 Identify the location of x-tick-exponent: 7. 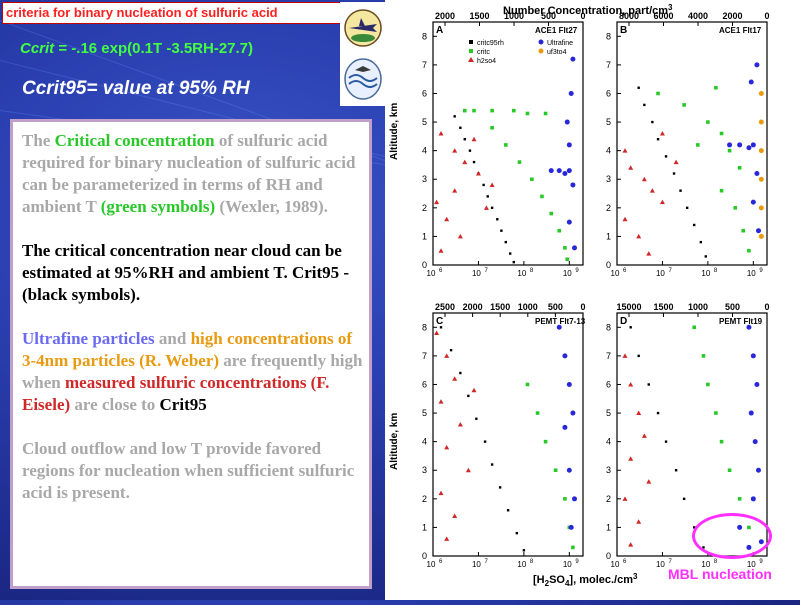
(670, 562).